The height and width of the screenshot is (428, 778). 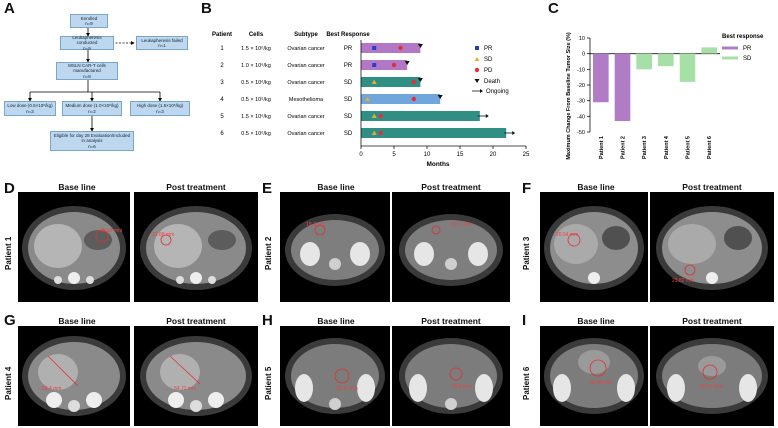 I want to click on flow-box-manufactured: MSLN CAR-T cells manufactured n=8, so click(x=87, y=71).